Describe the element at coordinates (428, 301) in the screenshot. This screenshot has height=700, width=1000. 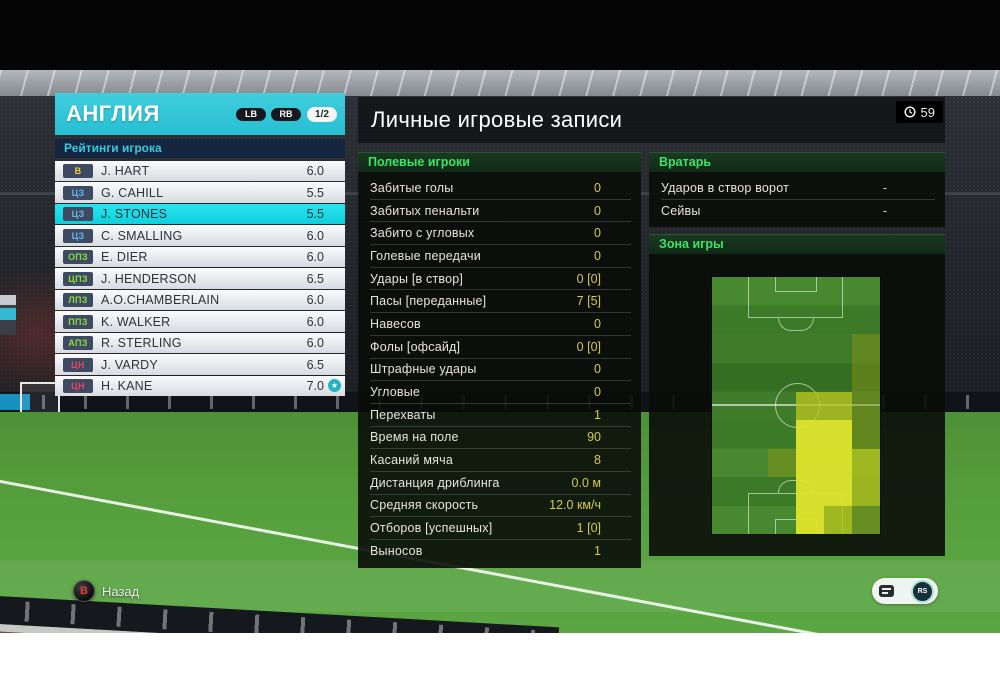
I see `stat-label: Пасы [переданные]` at that location.